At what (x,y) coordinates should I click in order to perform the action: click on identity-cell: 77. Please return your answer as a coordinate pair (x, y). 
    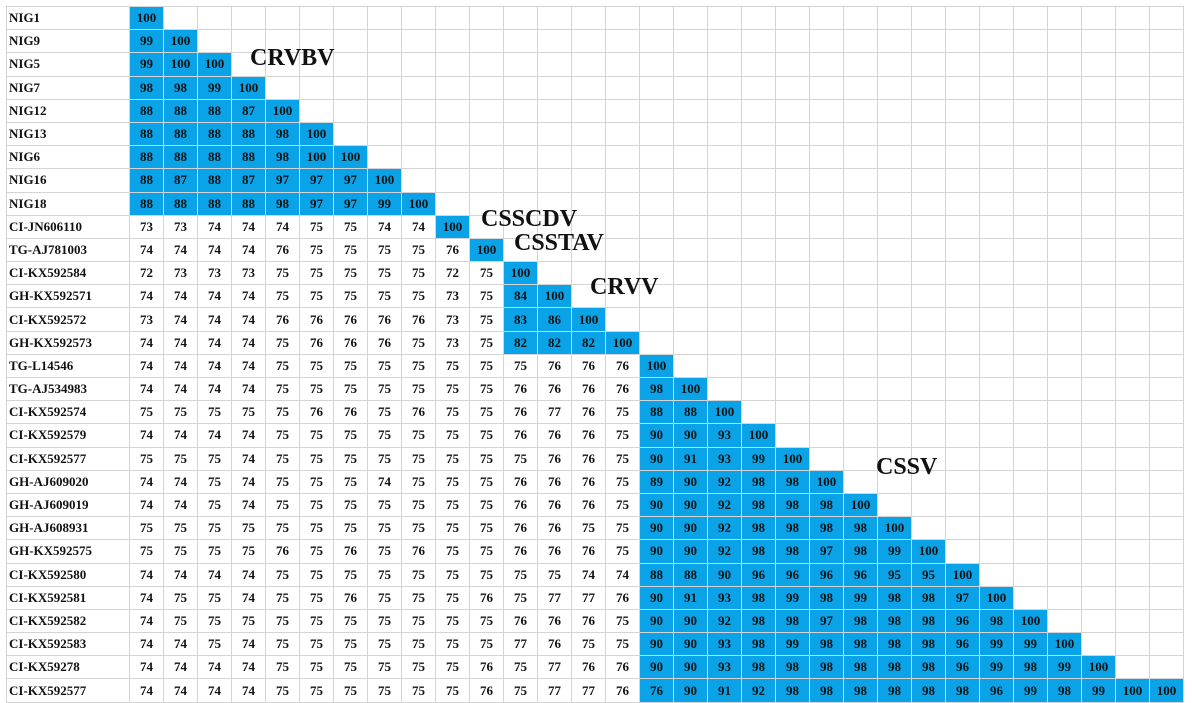
    Looking at the image, I should click on (554, 597).